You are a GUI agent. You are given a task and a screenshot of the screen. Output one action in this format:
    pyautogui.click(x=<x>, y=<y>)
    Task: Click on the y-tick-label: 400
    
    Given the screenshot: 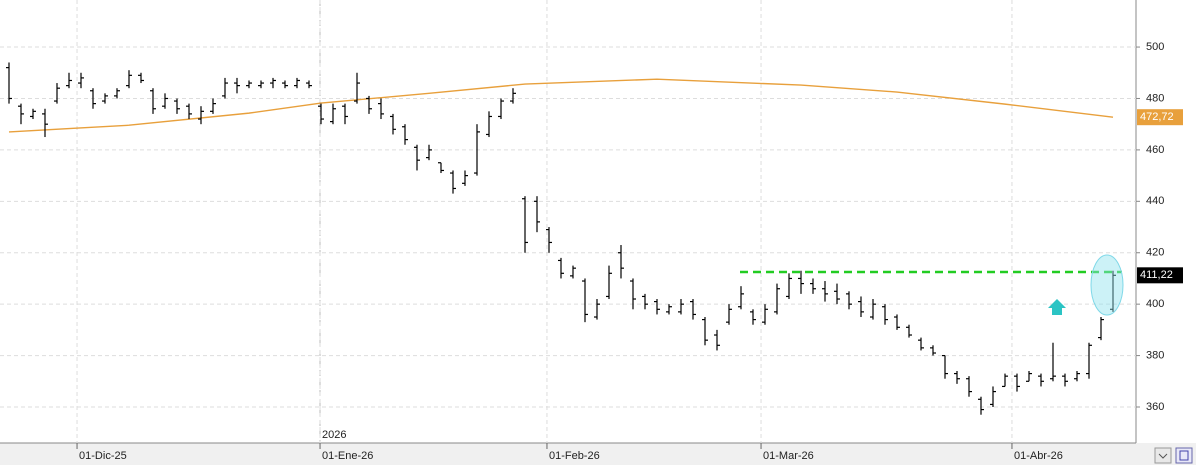 What is the action you would take?
    pyautogui.click(x=1155, y=304)
    